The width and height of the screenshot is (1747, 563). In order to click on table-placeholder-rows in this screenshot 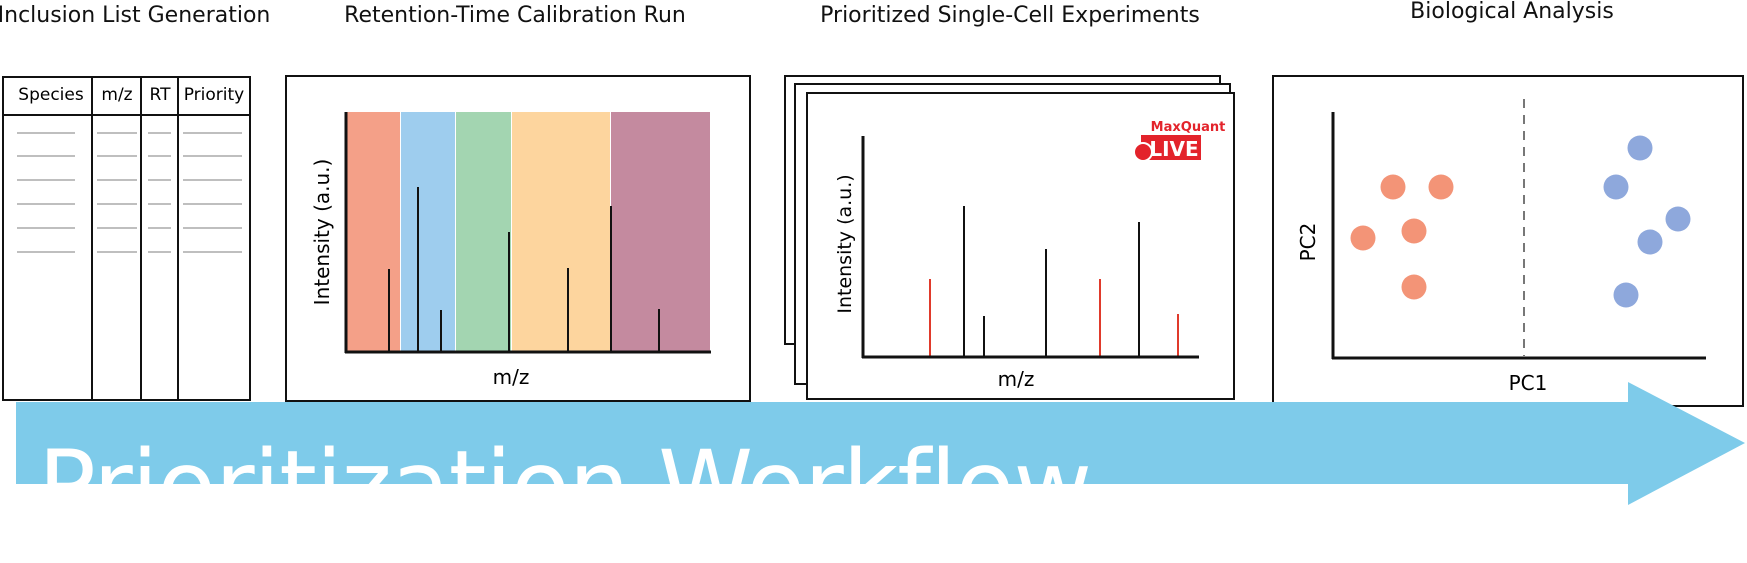, I will do `click(129, 192)`.